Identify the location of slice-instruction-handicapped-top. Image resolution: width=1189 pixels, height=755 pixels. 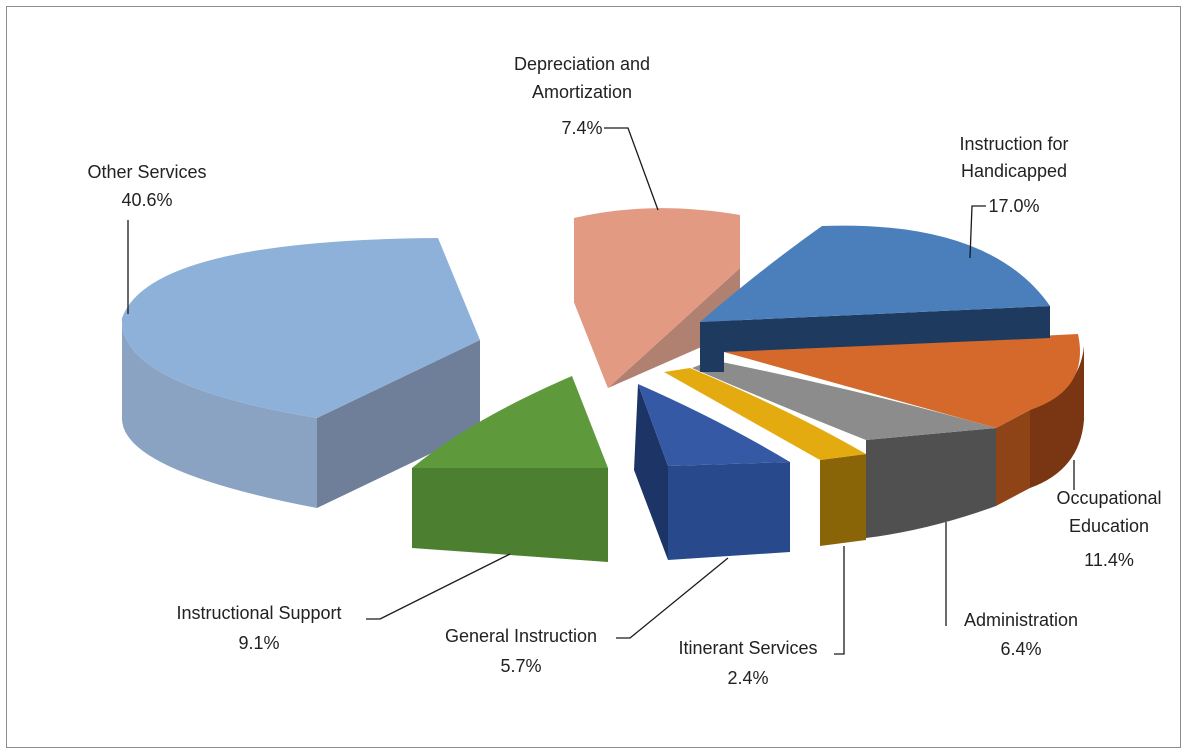
(875, 273).